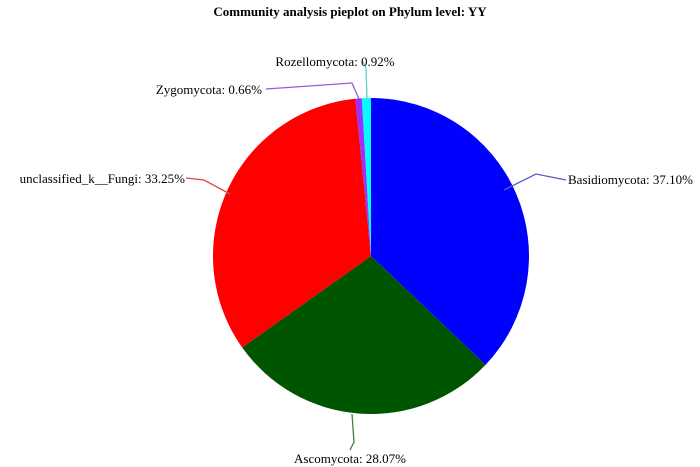 The height and width of the screenshot is (467, 700). What do you see at coordinates (103, 178) in the screenshot?
I see `slice-label: unclassified_k__Fungi: 33.25%` at bounding box center [103, 178].